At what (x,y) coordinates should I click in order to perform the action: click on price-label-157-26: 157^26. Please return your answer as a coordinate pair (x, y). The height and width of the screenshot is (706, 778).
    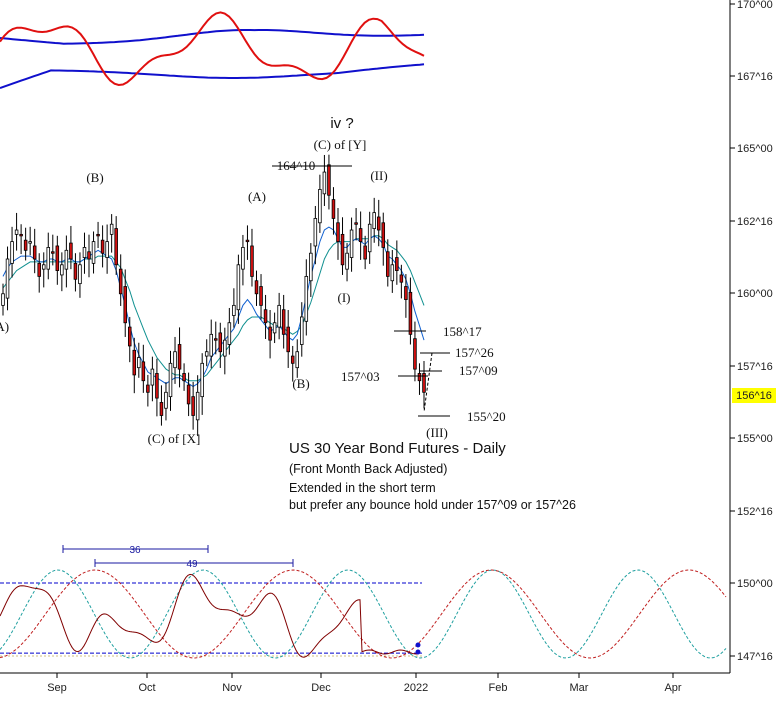
    Looking at the image, I should click on (474, 352).